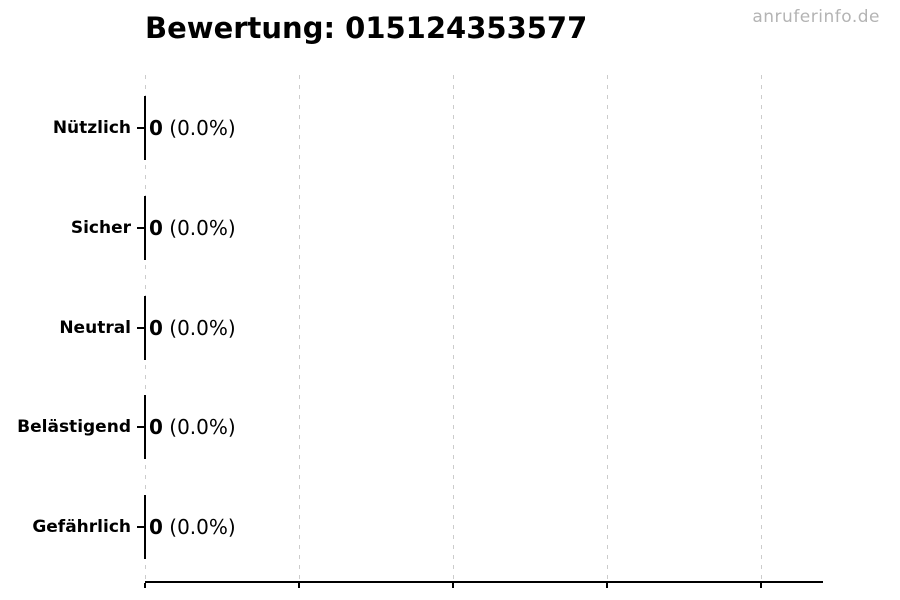  What do you see at coordinates (366, 28) in the screenshot?
I see `chart-title: Bewertung: 015124353577` at bounding box center [366, 28].